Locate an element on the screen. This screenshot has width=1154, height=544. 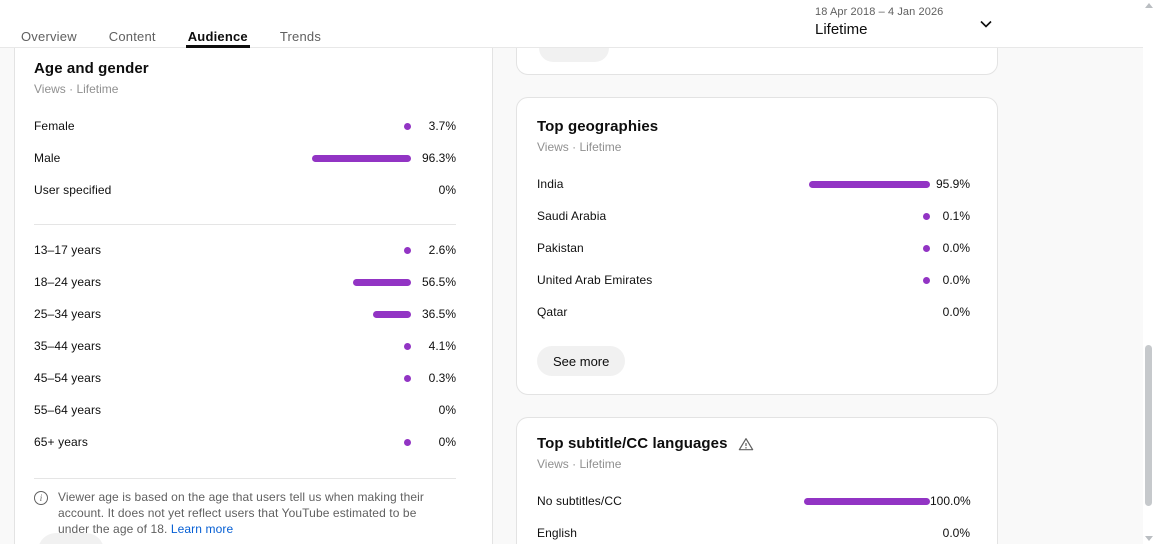
row-value: 96.3% is located at coordinates (438, 158).